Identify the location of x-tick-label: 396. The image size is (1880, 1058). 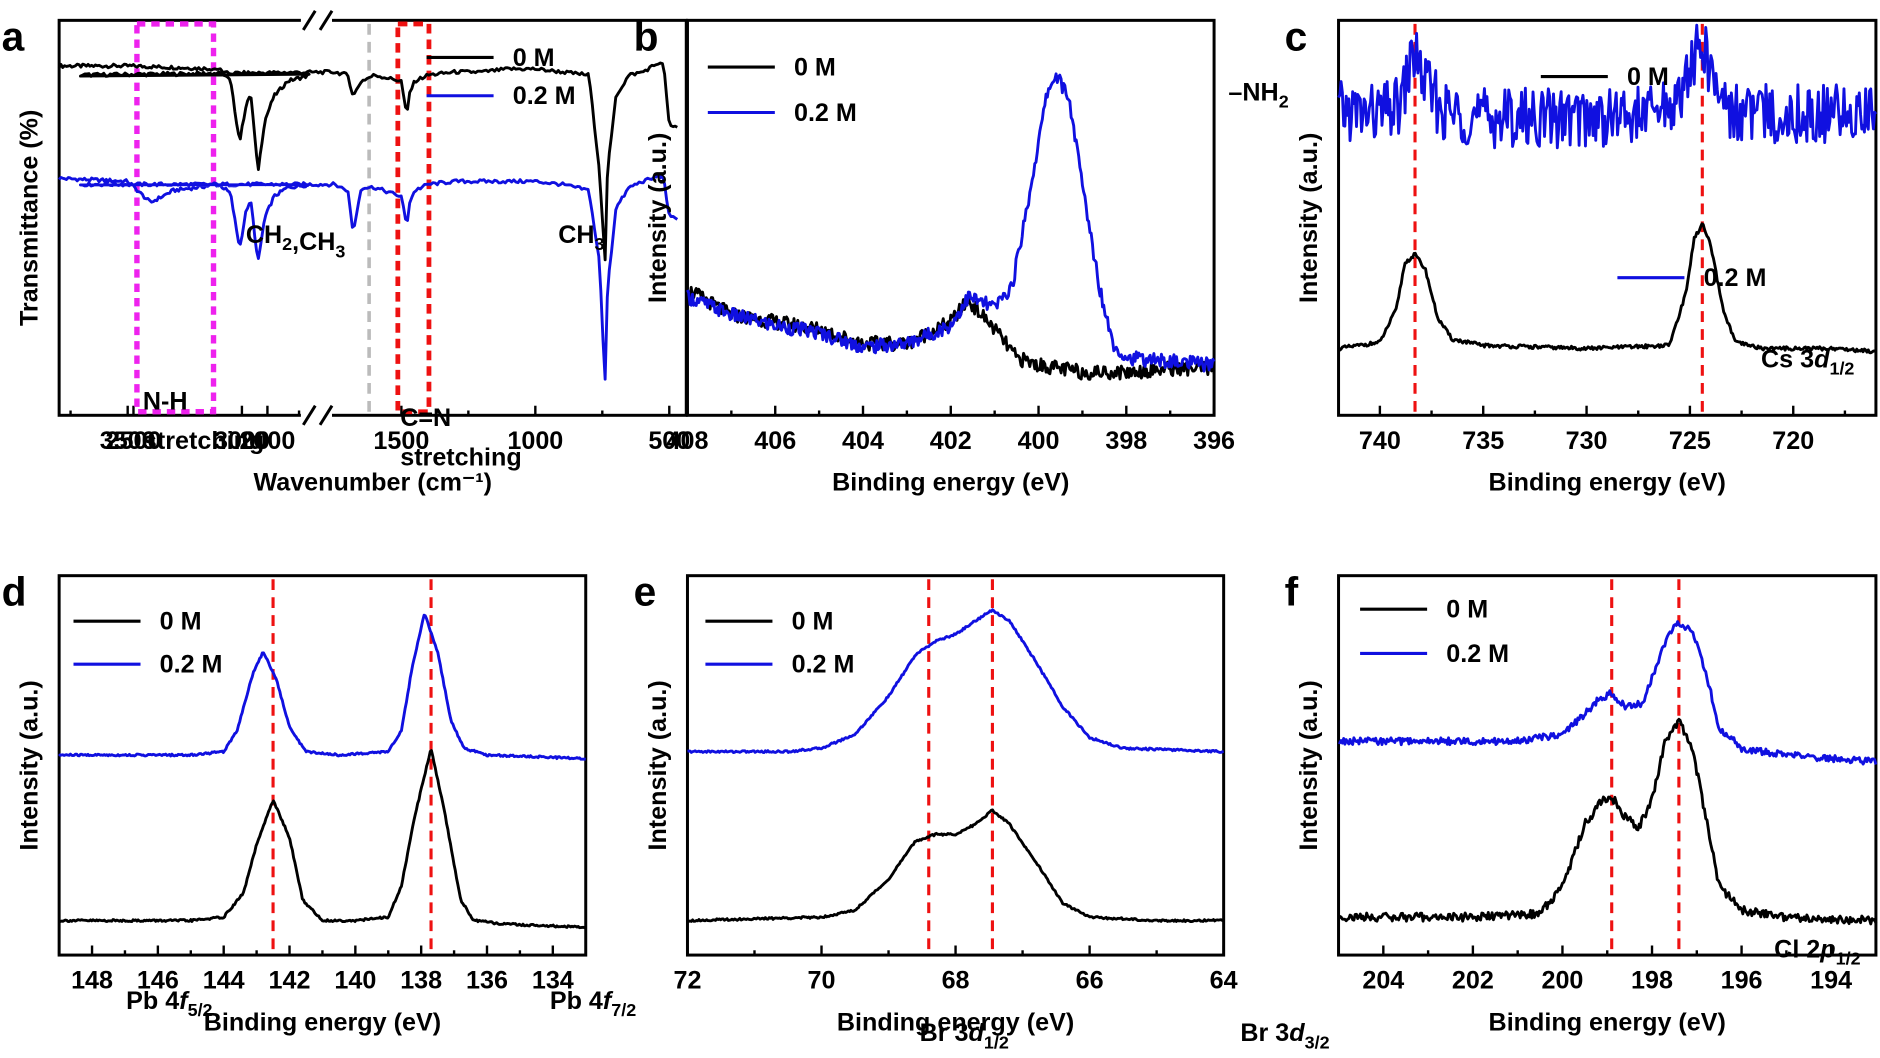
(1214, 441).